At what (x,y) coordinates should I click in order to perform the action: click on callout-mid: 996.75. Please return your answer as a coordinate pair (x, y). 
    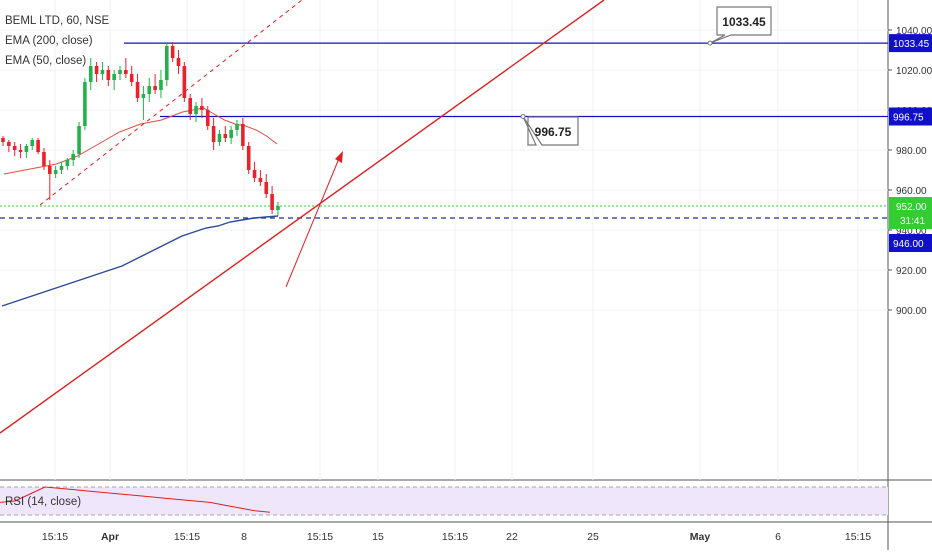
    Looking at the image, I should click on (553, 132).